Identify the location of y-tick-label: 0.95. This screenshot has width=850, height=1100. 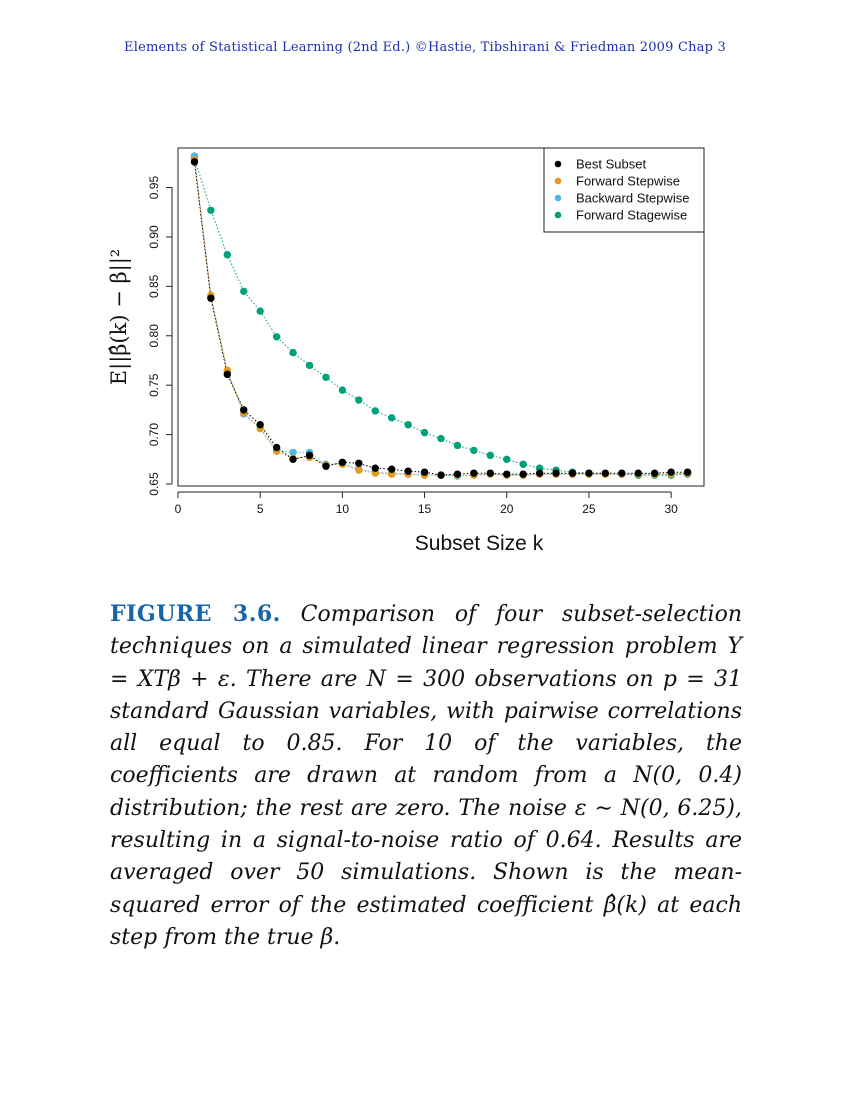
(154, 188).